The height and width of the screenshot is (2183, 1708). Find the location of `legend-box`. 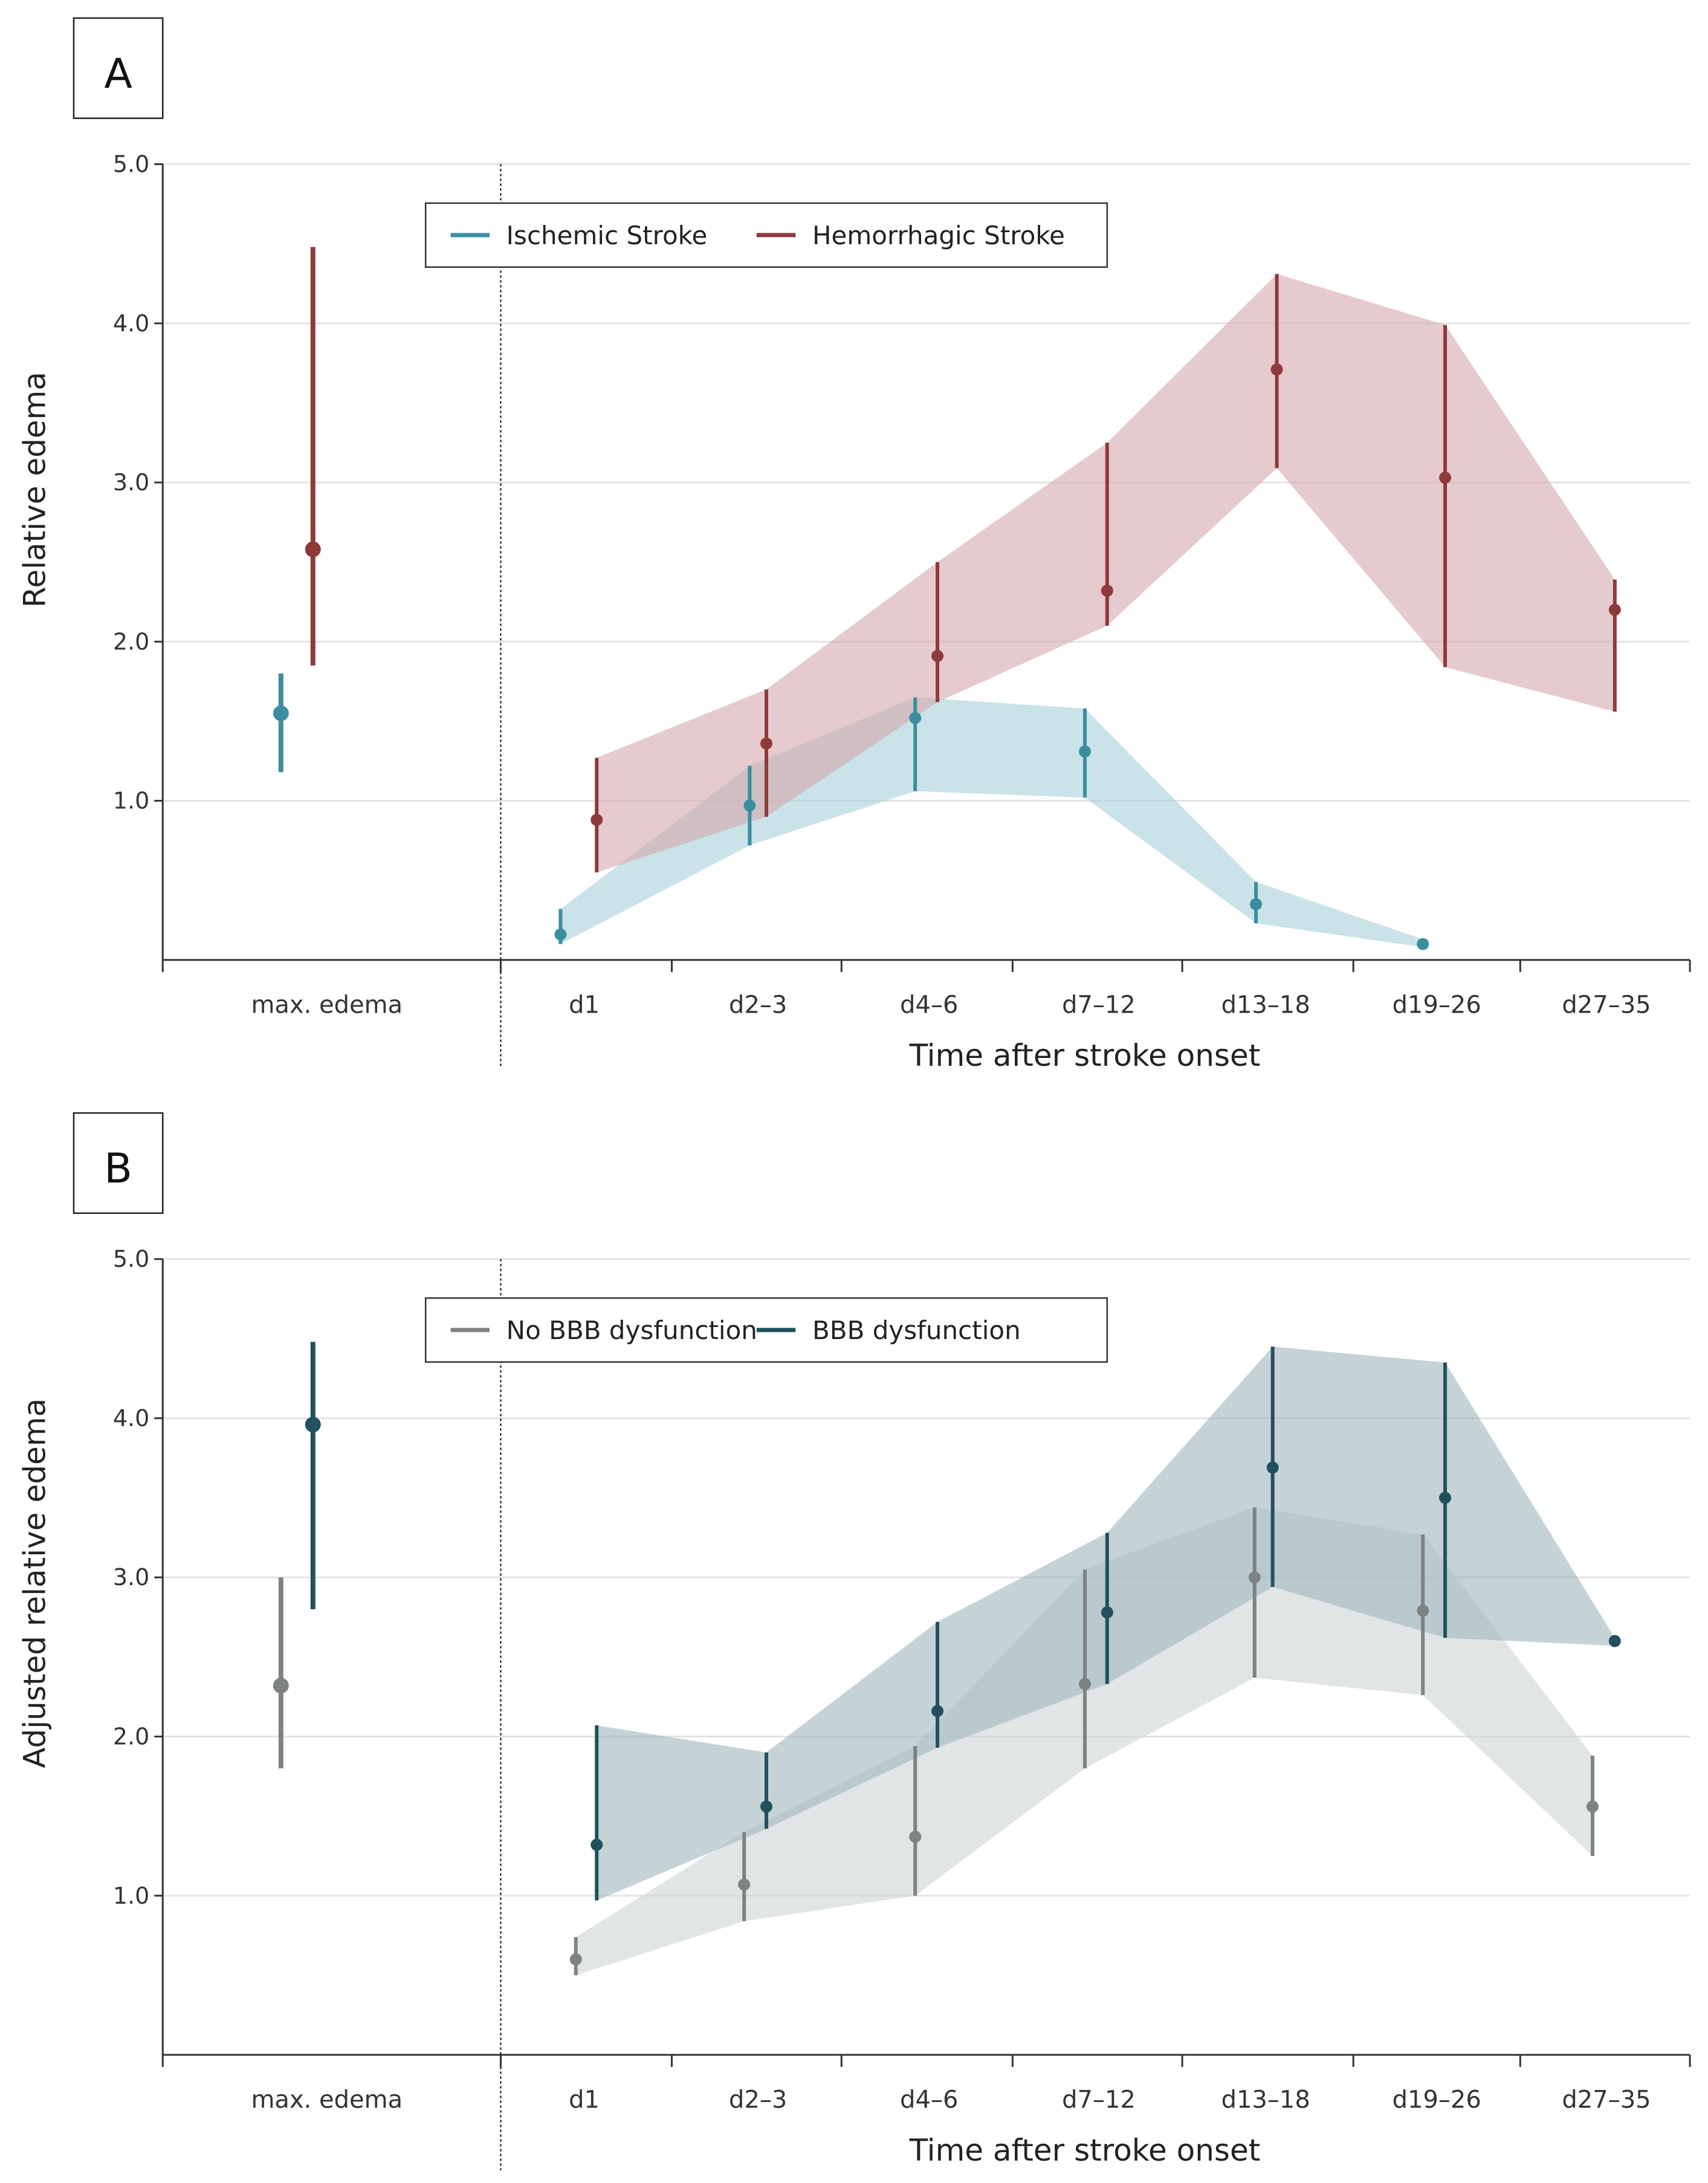

legend-box is located at coordinates (766, 235).